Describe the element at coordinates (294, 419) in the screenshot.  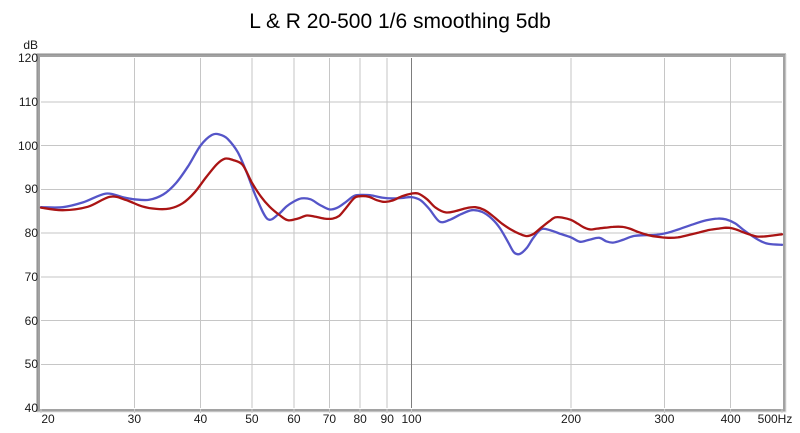
I see `x-tick-label: 60` at that location.